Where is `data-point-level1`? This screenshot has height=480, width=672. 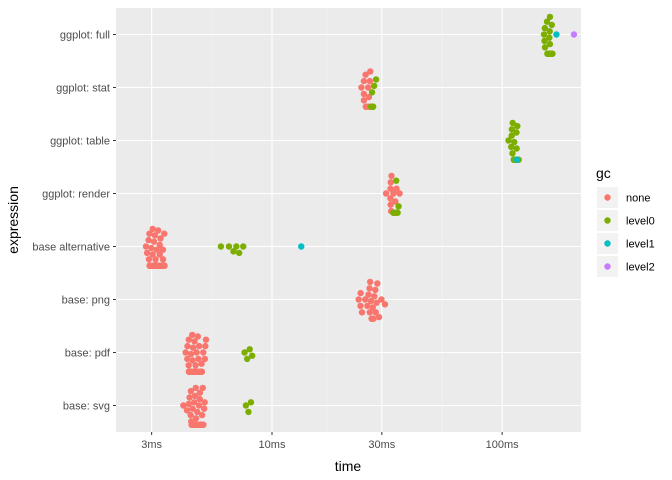
data-point-level1 is located at coordinates (301, 246).